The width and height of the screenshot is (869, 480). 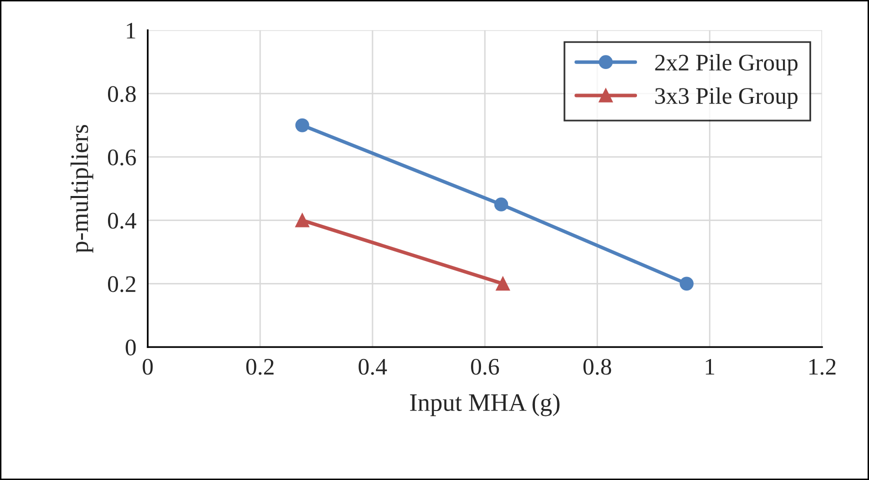 I want to click on x-tick-label: 0, so click(x=147, y=366).